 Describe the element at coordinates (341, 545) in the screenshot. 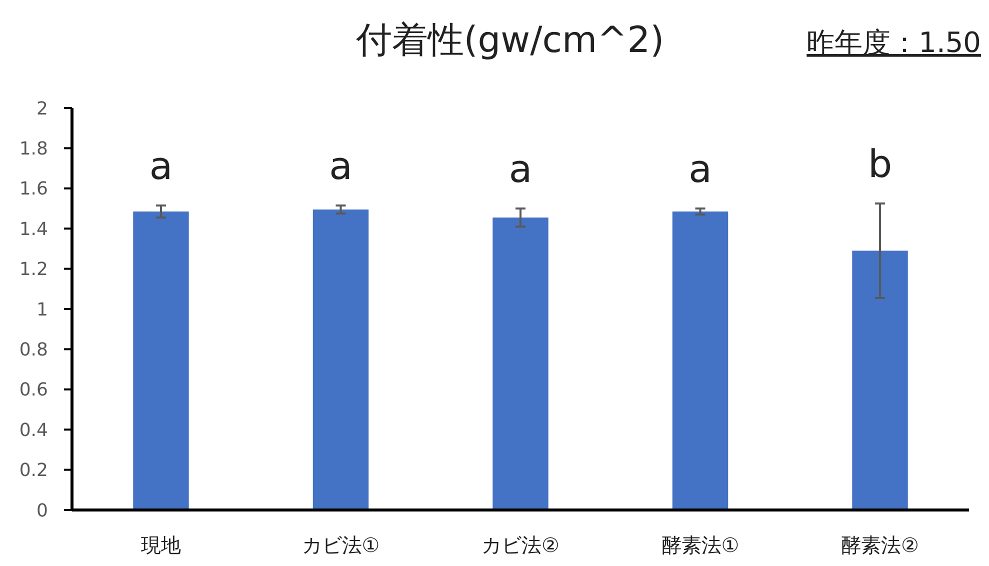

I see `x-tick-label: カビ法①` at that location.